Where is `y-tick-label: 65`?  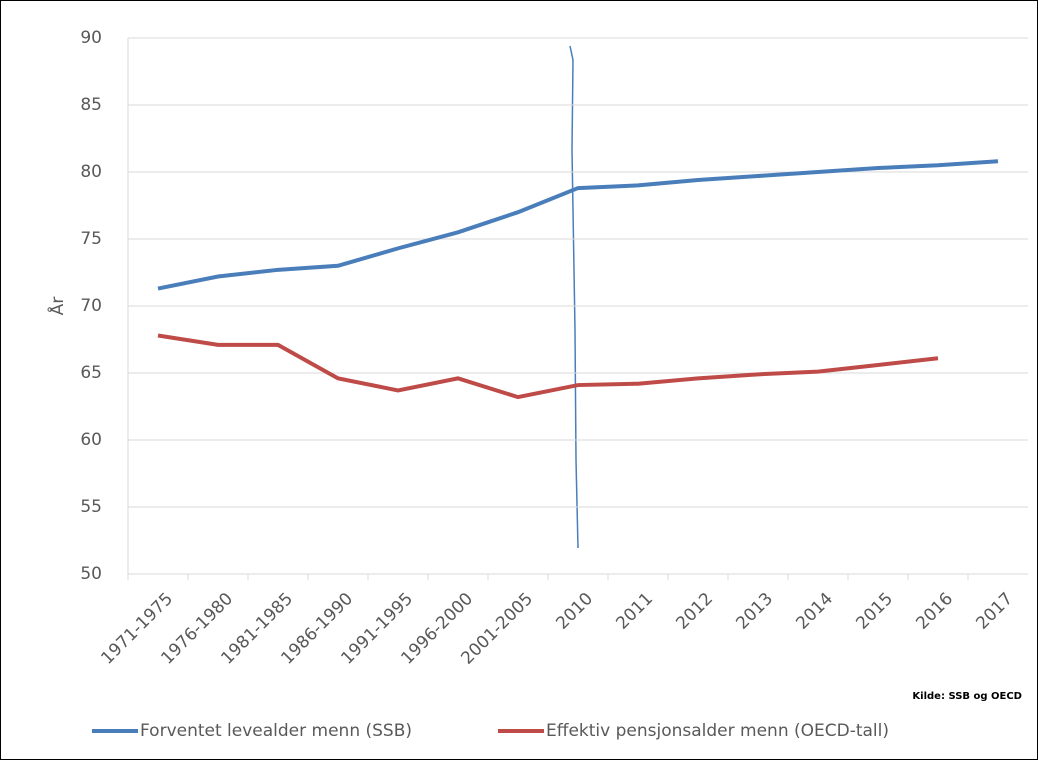
y-tick-label: 65 is located at coordinates (91, 373).